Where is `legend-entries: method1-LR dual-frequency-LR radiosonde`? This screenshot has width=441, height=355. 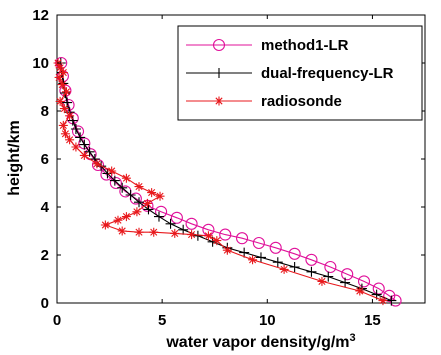
legend-entries: method1-LR dual-frequency-LR radiosonde is located at coordinates (290, 73).